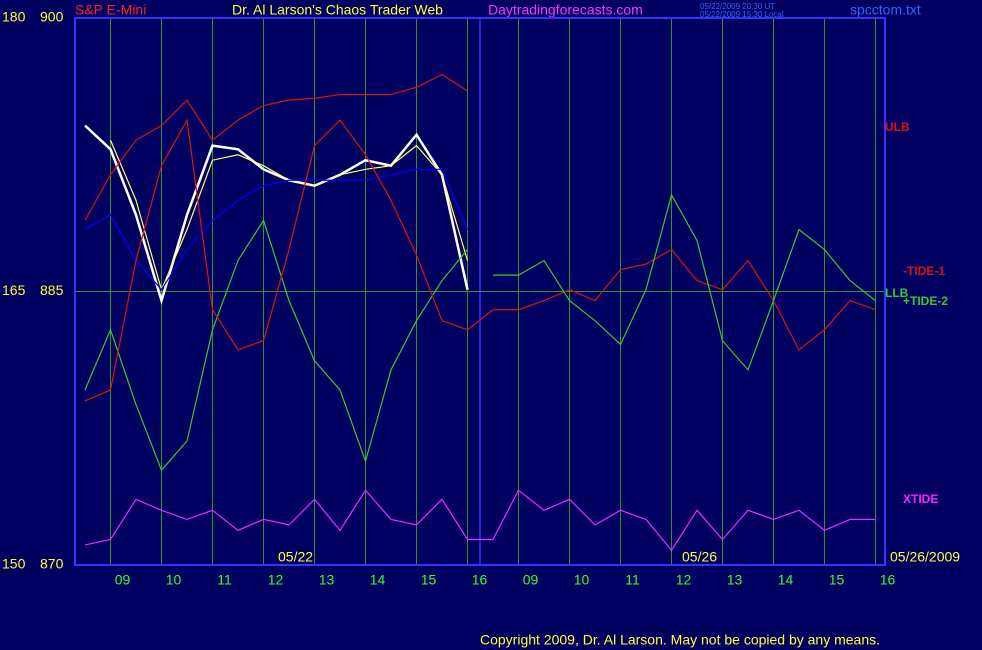  I want to click on timestamp: 05/22/2009 20:30 UT, so click(737, 6).